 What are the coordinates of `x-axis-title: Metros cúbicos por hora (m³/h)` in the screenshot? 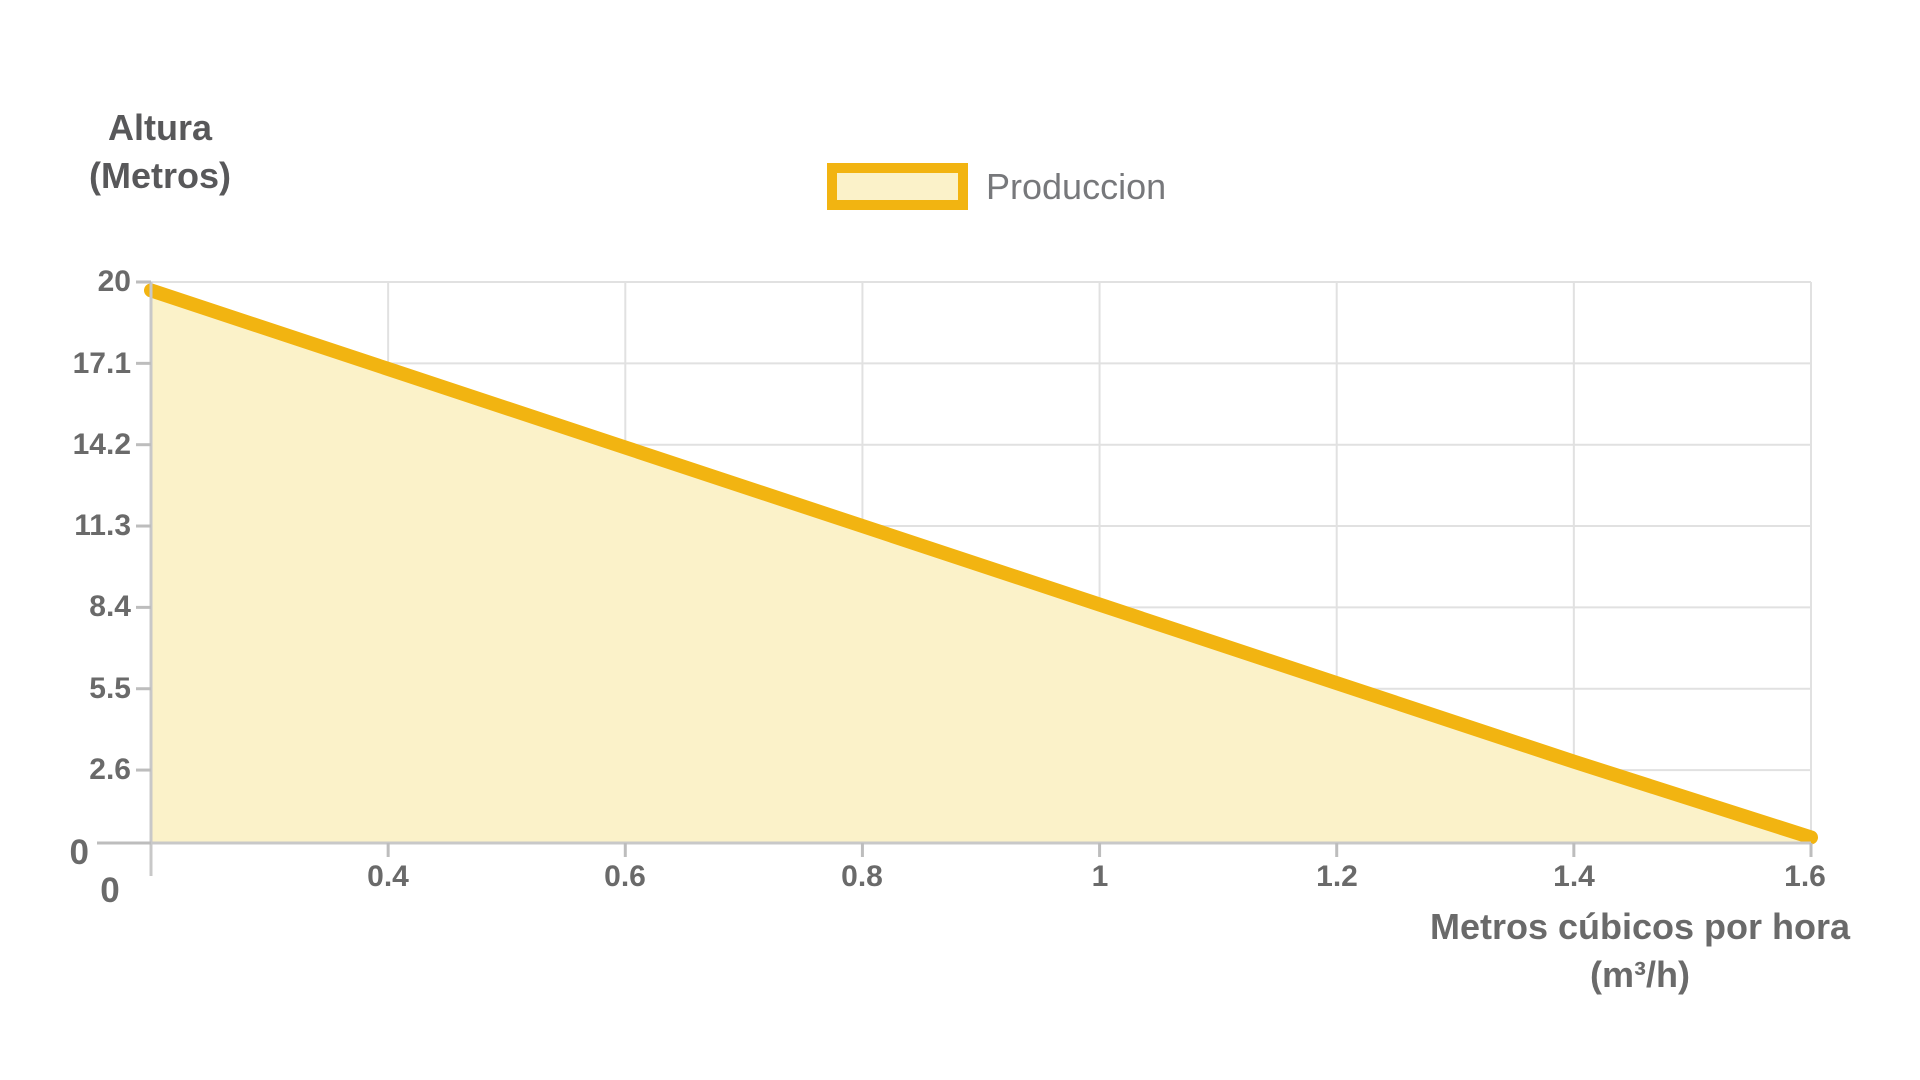 It's located at (1640, 951).